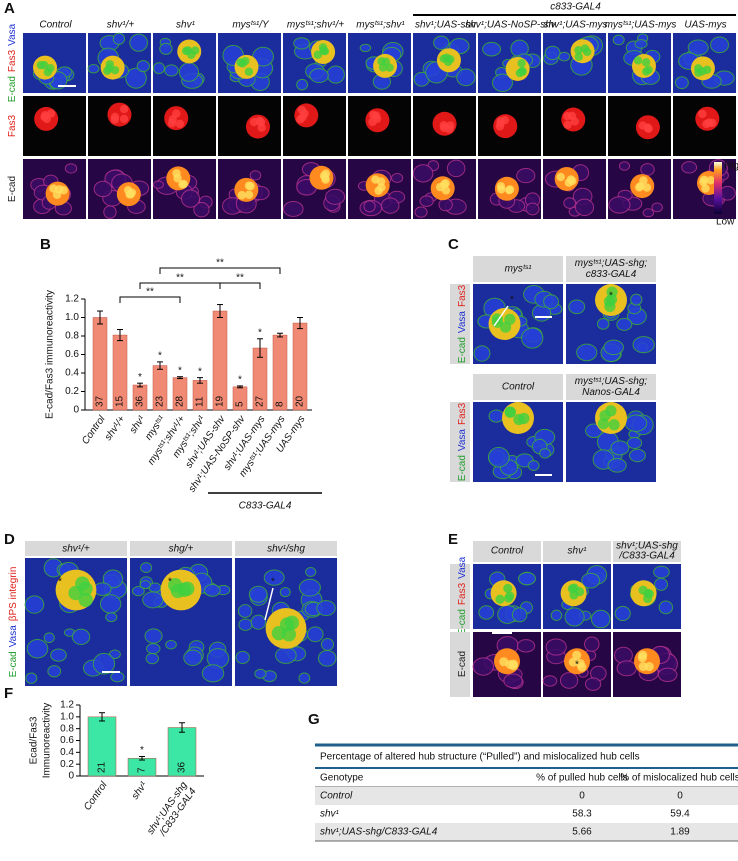  What do you see at coordinates (511, 25) in the screenshot?
I see `column-title: shv¹;UAS-NoSP-shv` at bounding box center [511, 25].